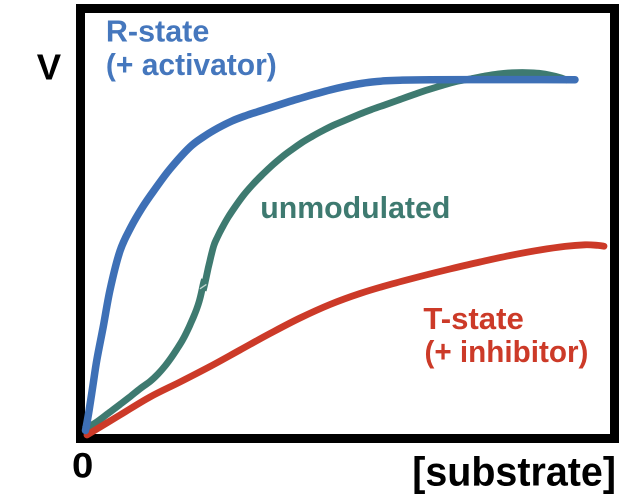  What do you see at coordinates (355, 207) in the screenshot?
I see `svg-text: unmodulated` at bounding box center [355, 207].